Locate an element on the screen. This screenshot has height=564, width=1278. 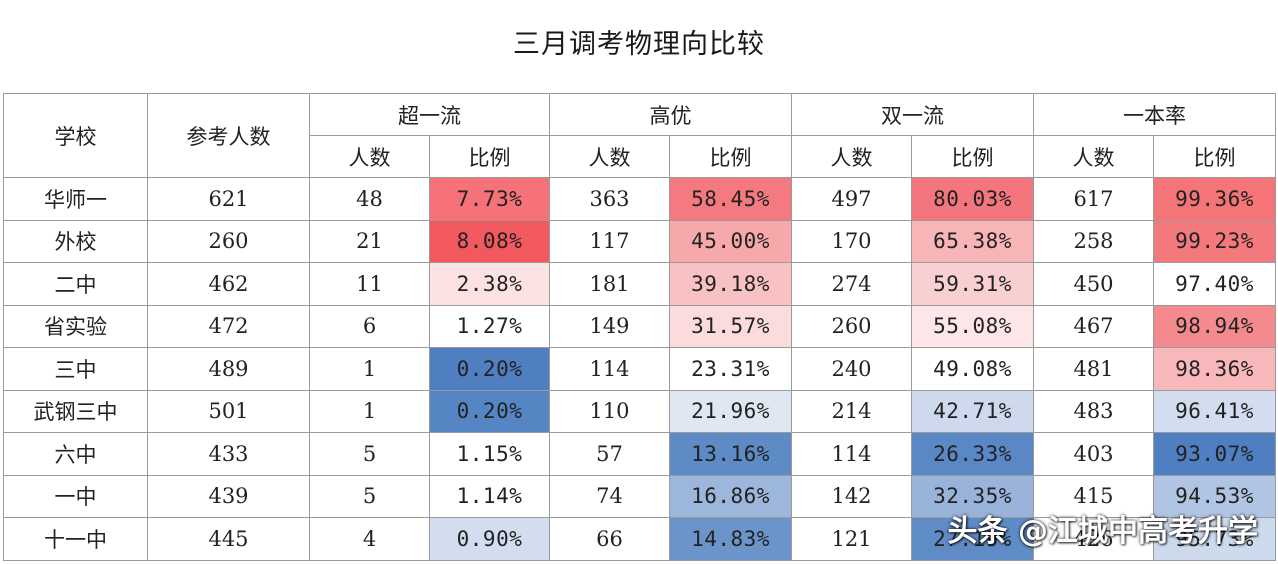
participants-cell: 489 is located at coordinates (228, 369).